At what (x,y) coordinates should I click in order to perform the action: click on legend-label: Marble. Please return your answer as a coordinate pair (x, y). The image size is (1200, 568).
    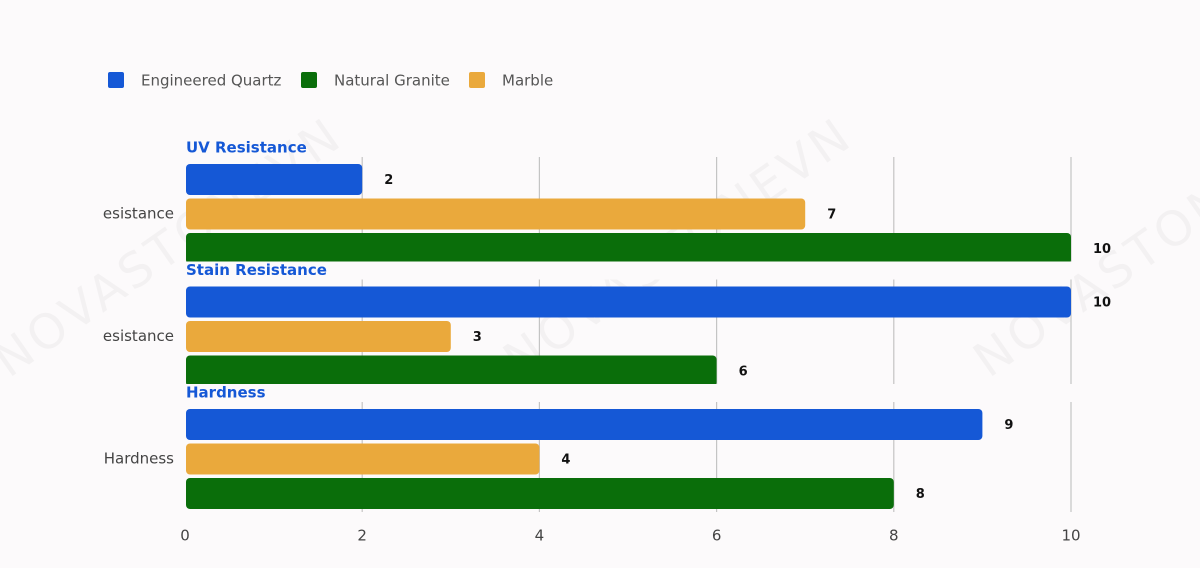
    Looking at the image, I should click on (527, 81).